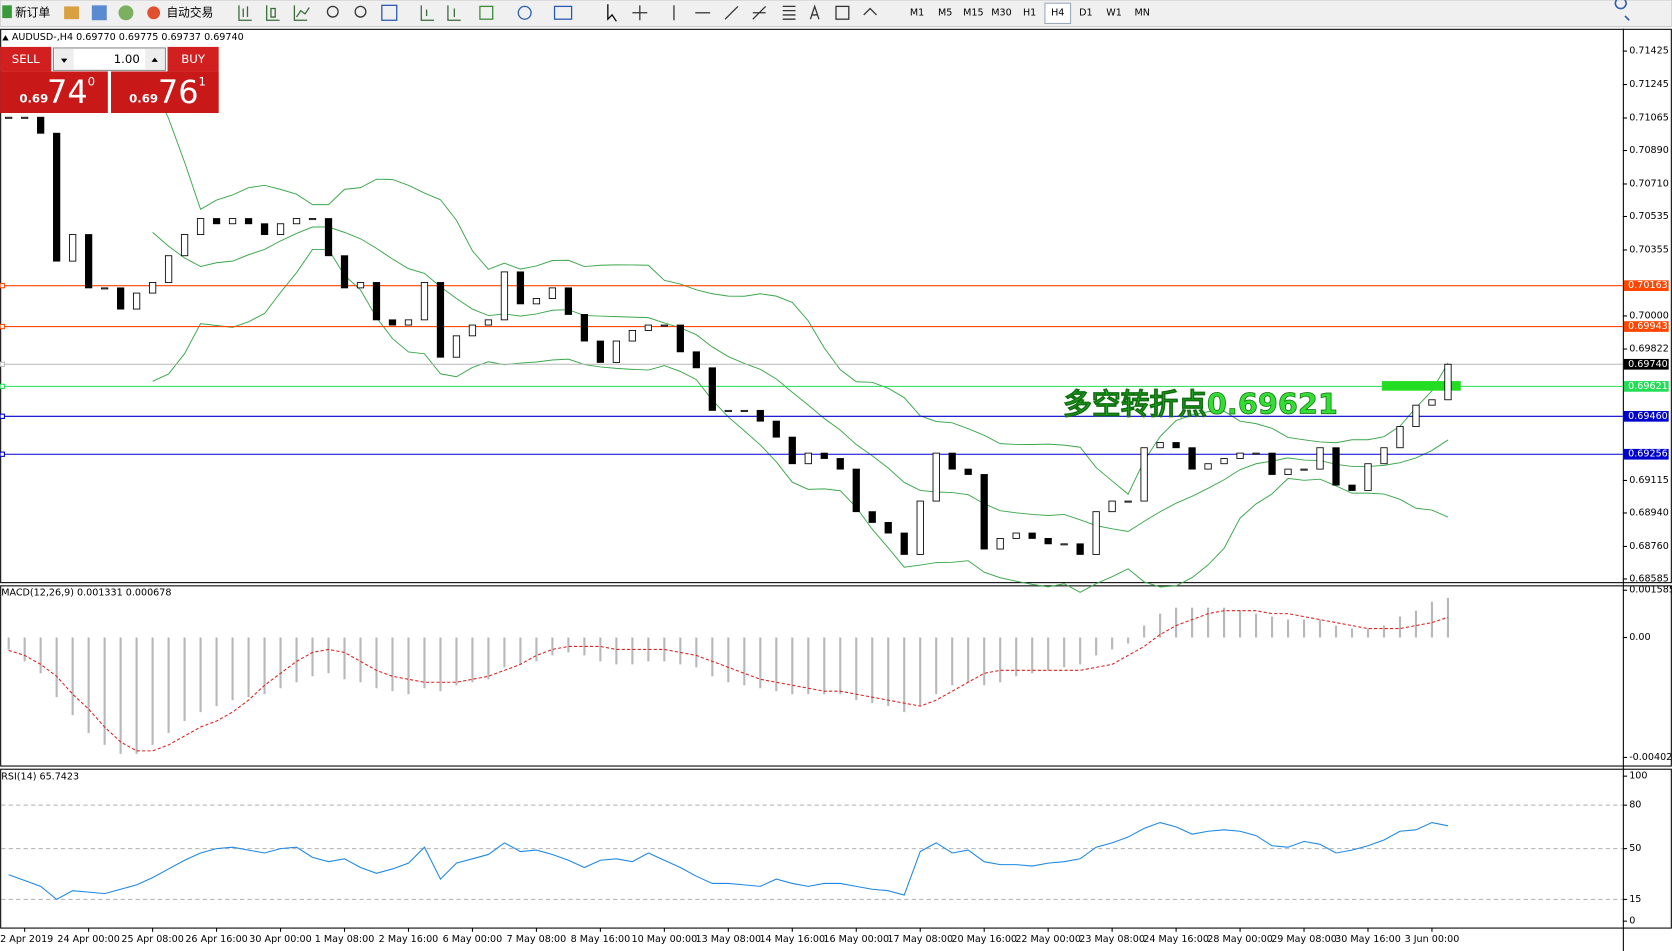  Describe the element at coordinates (1176, 939) in the screenshot. I see `x-tick-label: 24 May 16:00` at that location.